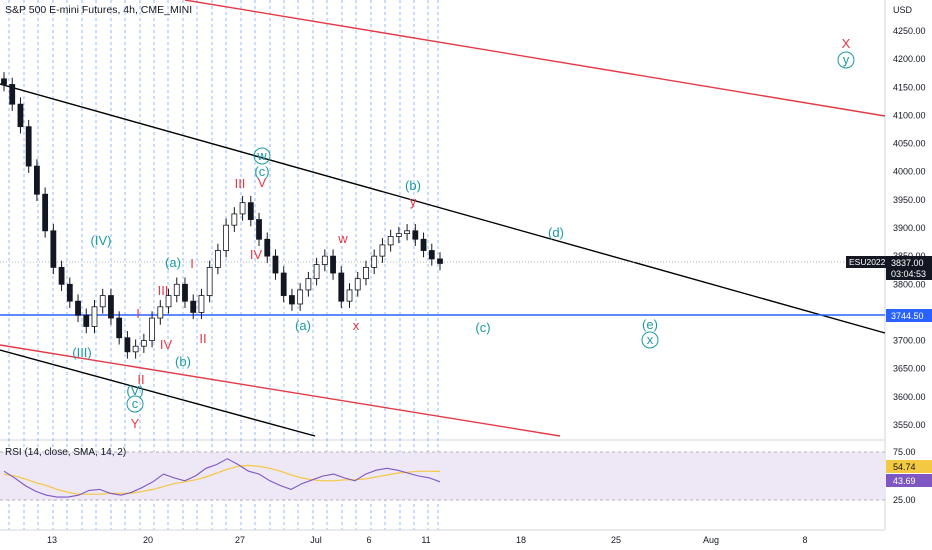 The image size is (932, 550). Describe the element at coordinates (904, 481) in the screenshot. I see `rsi-value: 43.69` at that location.